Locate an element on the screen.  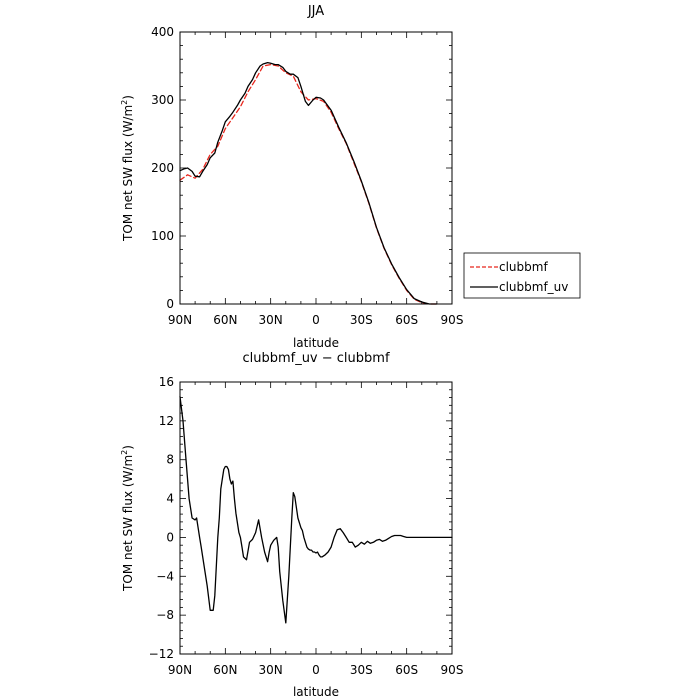
legend-box is located at coordinates (522, 275).